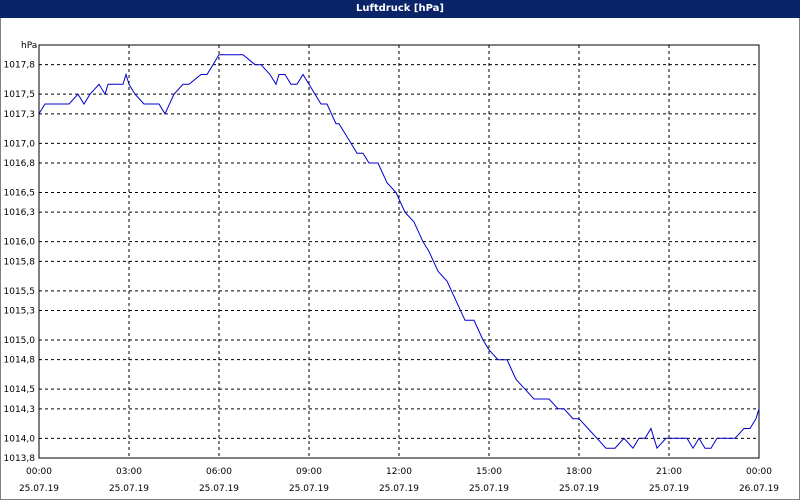 The height and width of the screenshot is (503, 800). What do you see at coordinates (20, 439) in the screenshot?
I see `y-tick-label: 1014,0` at bounding box center [20, 439].